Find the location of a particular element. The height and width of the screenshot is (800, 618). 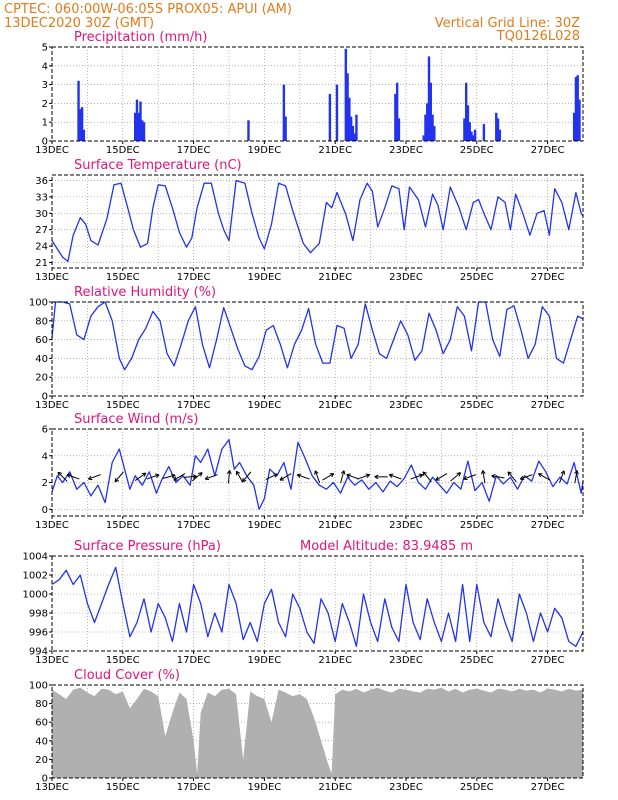

y-tick-label: 1002 is located at coordinates (35, 576).